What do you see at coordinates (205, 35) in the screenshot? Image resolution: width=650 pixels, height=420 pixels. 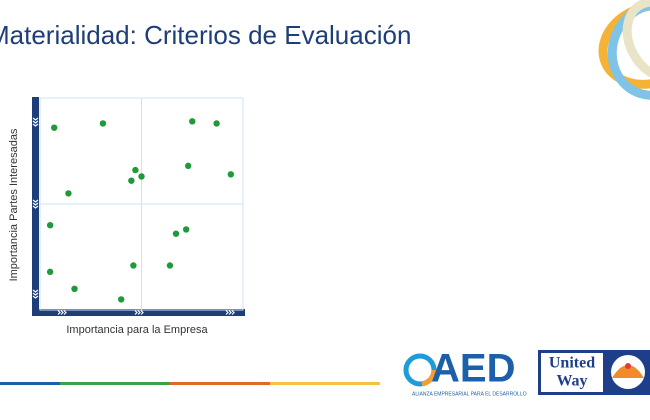 I see `slide-title: Materialidad: Criterios de Evaluación` at bounding box center [205, 35].